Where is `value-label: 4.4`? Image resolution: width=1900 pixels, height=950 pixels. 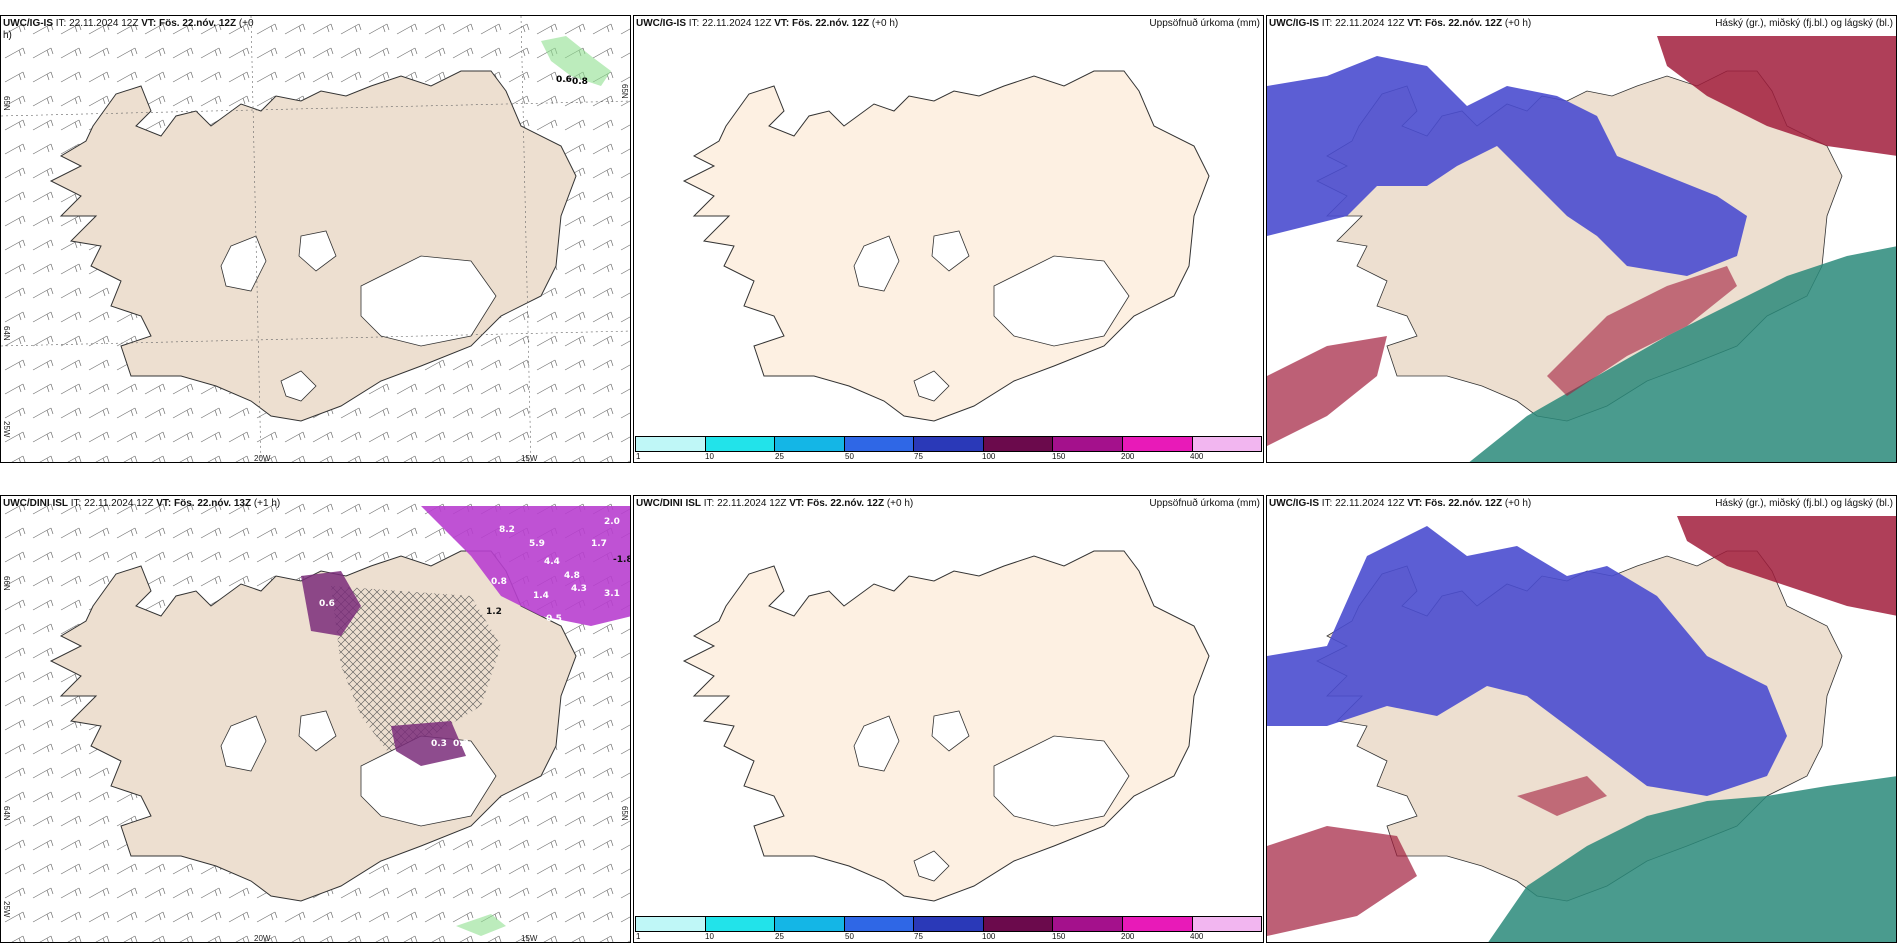 value-label: 4.4 is located at coordinates (552, 562).